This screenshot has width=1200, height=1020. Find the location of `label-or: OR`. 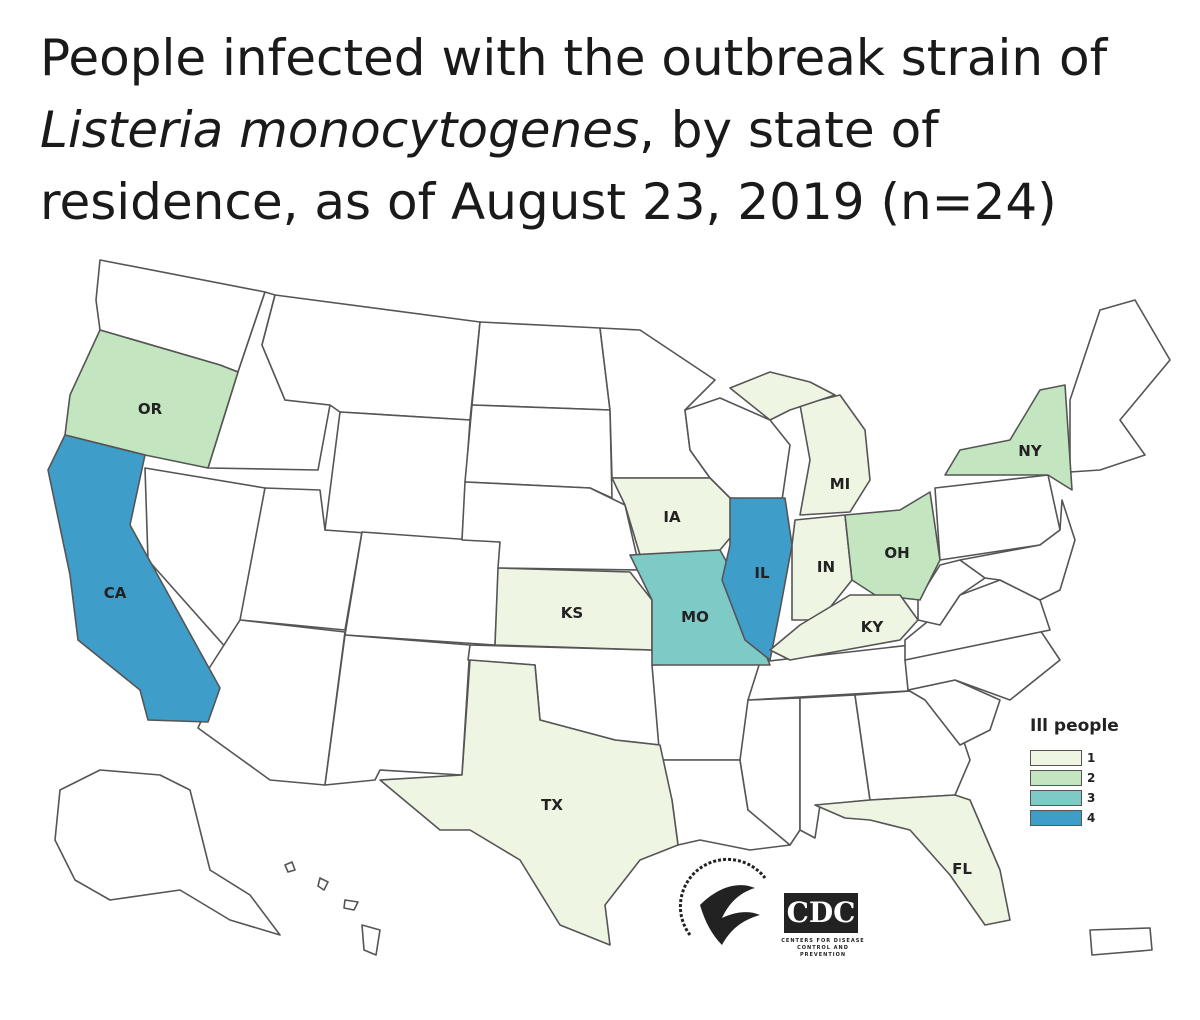

label-or: OR is located at coordinates (150, 409).